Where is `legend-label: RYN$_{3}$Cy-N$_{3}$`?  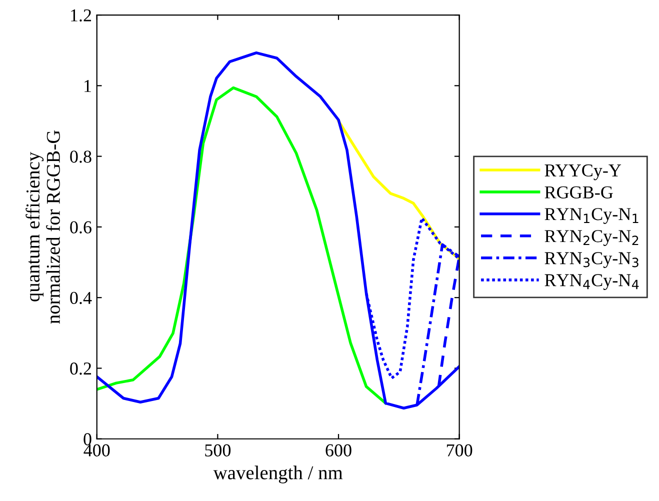
legend-label: RYN$_{3}$Cy-N$_{3}$ is located at coordinates (591, 260).